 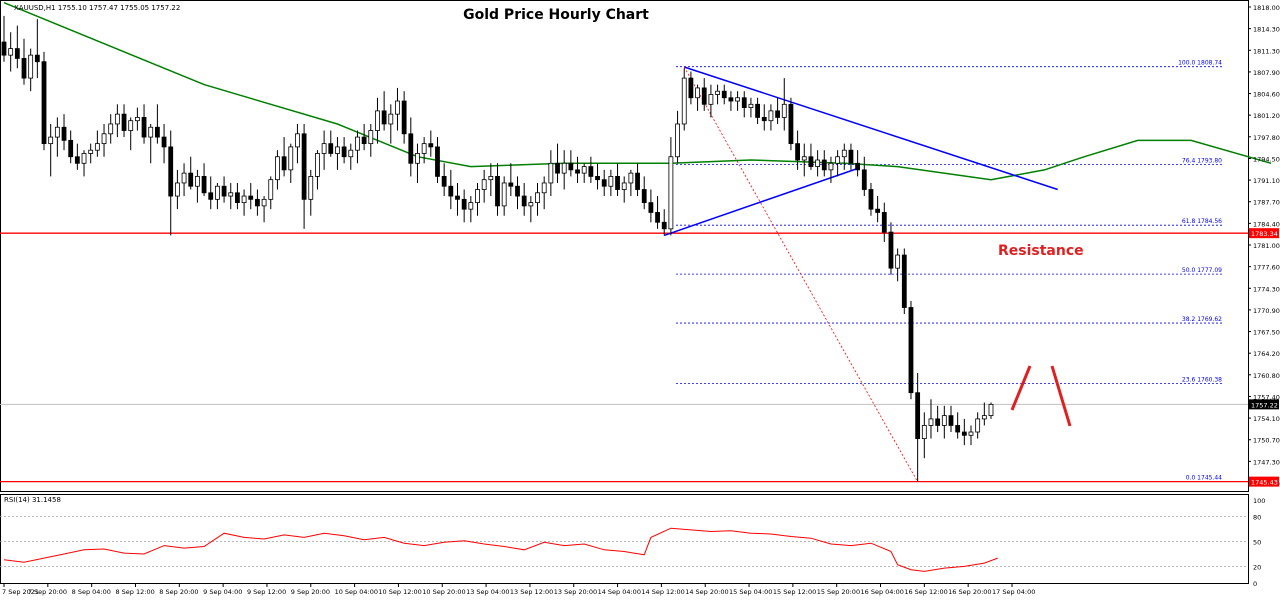 I want to click on y-tick-label: 1750.70, so click(x=1266, y=441).